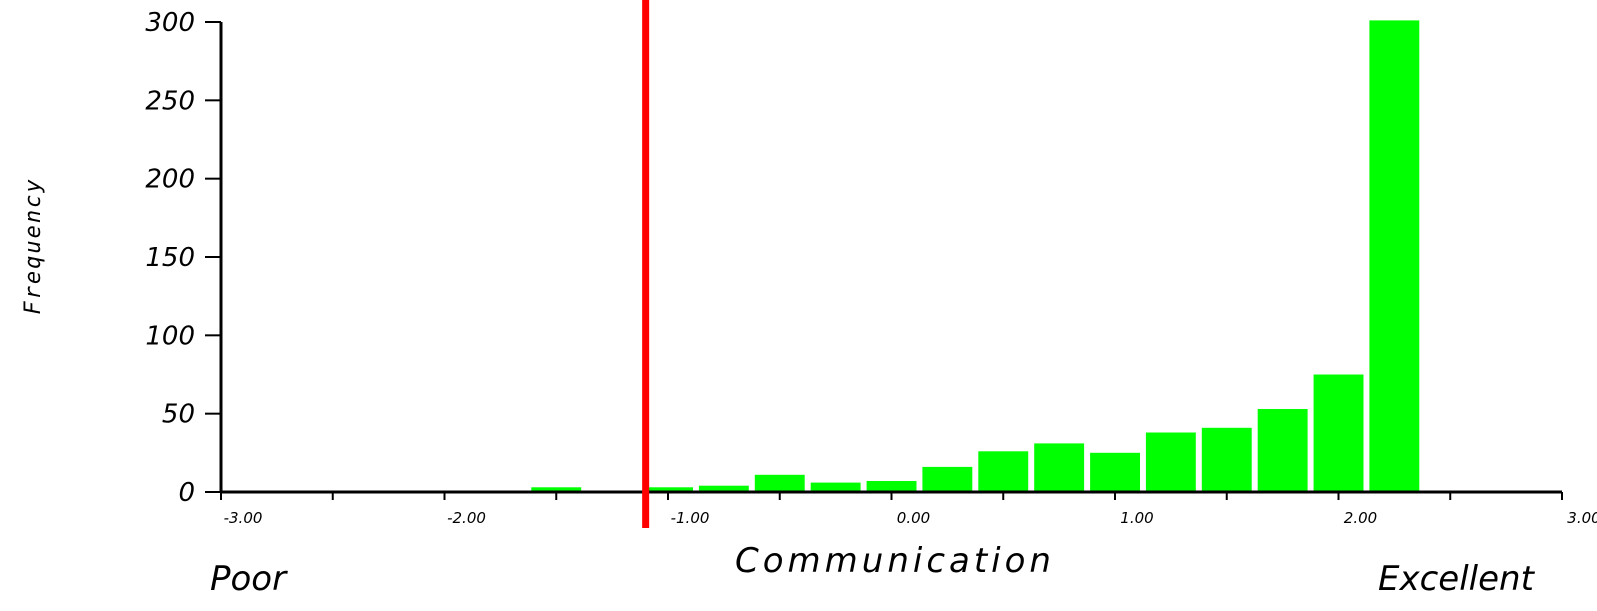 This screenshot has height=611, width=1597. Describe the element at coordinates (690, 518) in the screenshot. I see `x-tick-label-2: -1.00` at that location.